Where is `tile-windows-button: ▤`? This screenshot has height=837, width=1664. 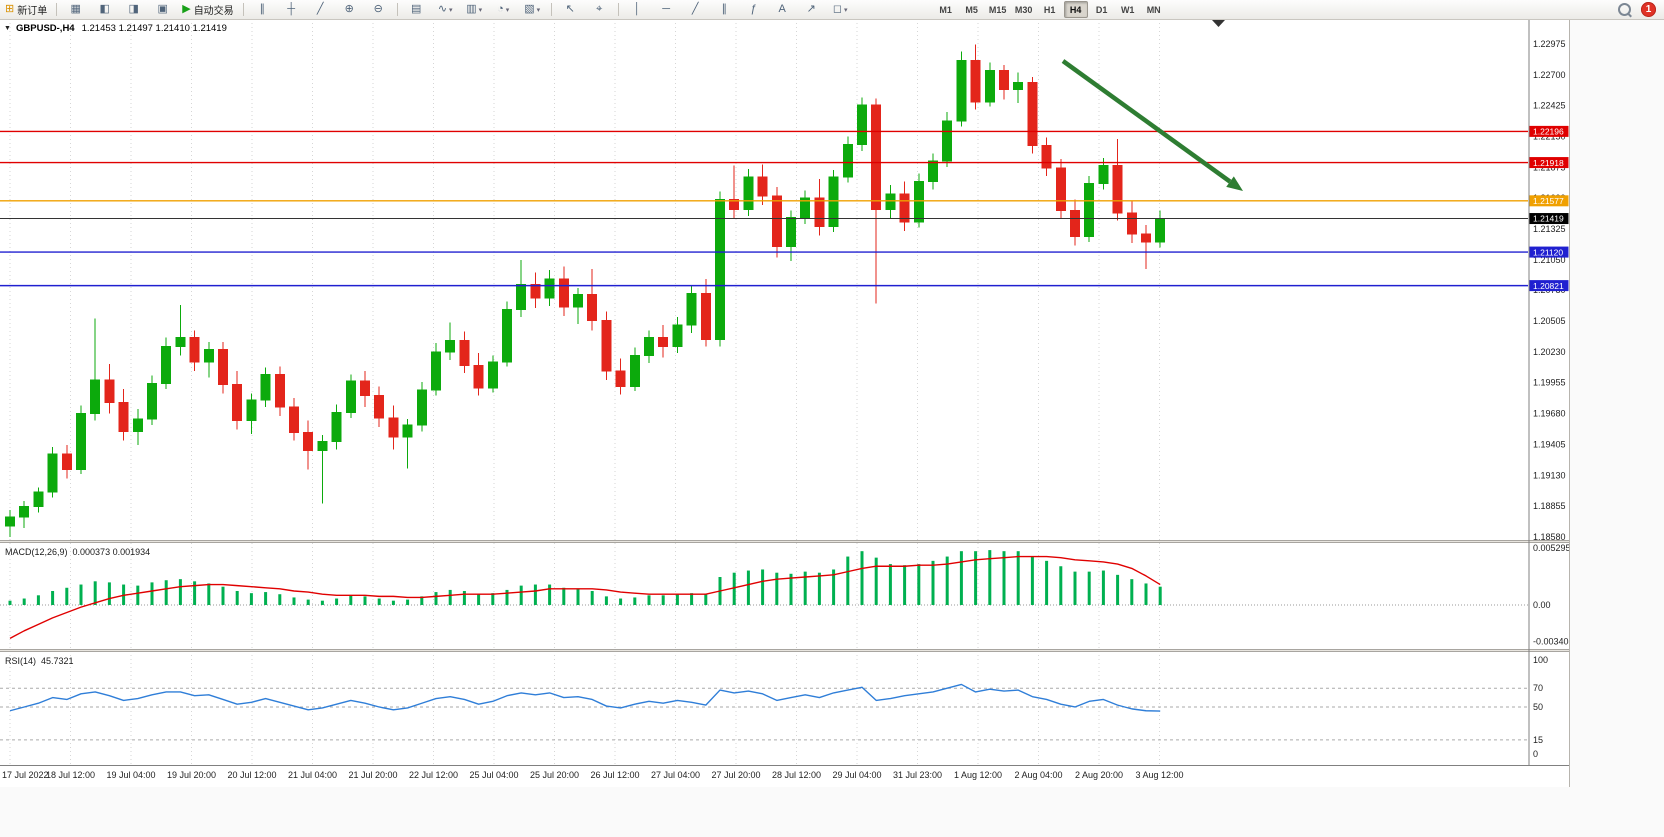
tile-windows-button: ▤ is located at coordinates (416, 9).